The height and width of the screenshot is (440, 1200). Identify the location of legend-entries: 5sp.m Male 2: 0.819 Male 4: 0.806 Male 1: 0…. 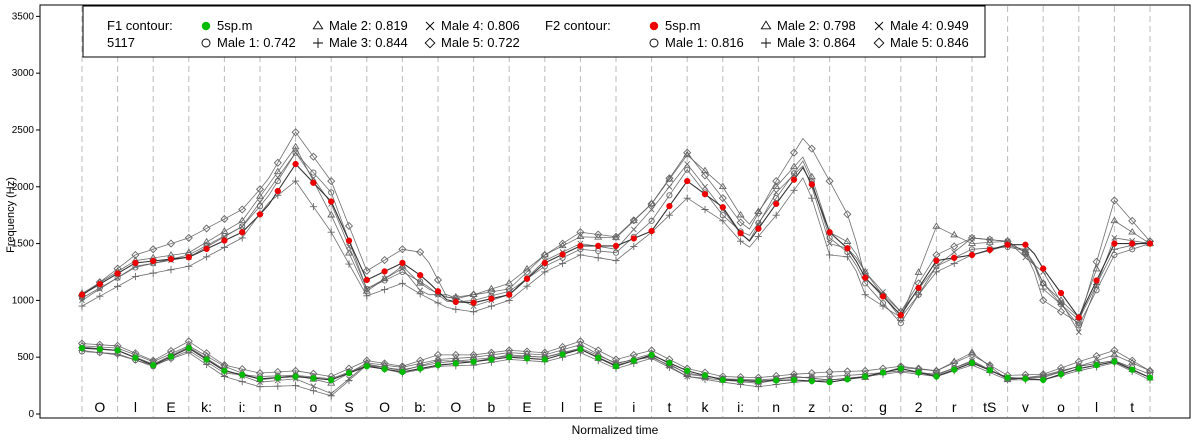
(585, 34).